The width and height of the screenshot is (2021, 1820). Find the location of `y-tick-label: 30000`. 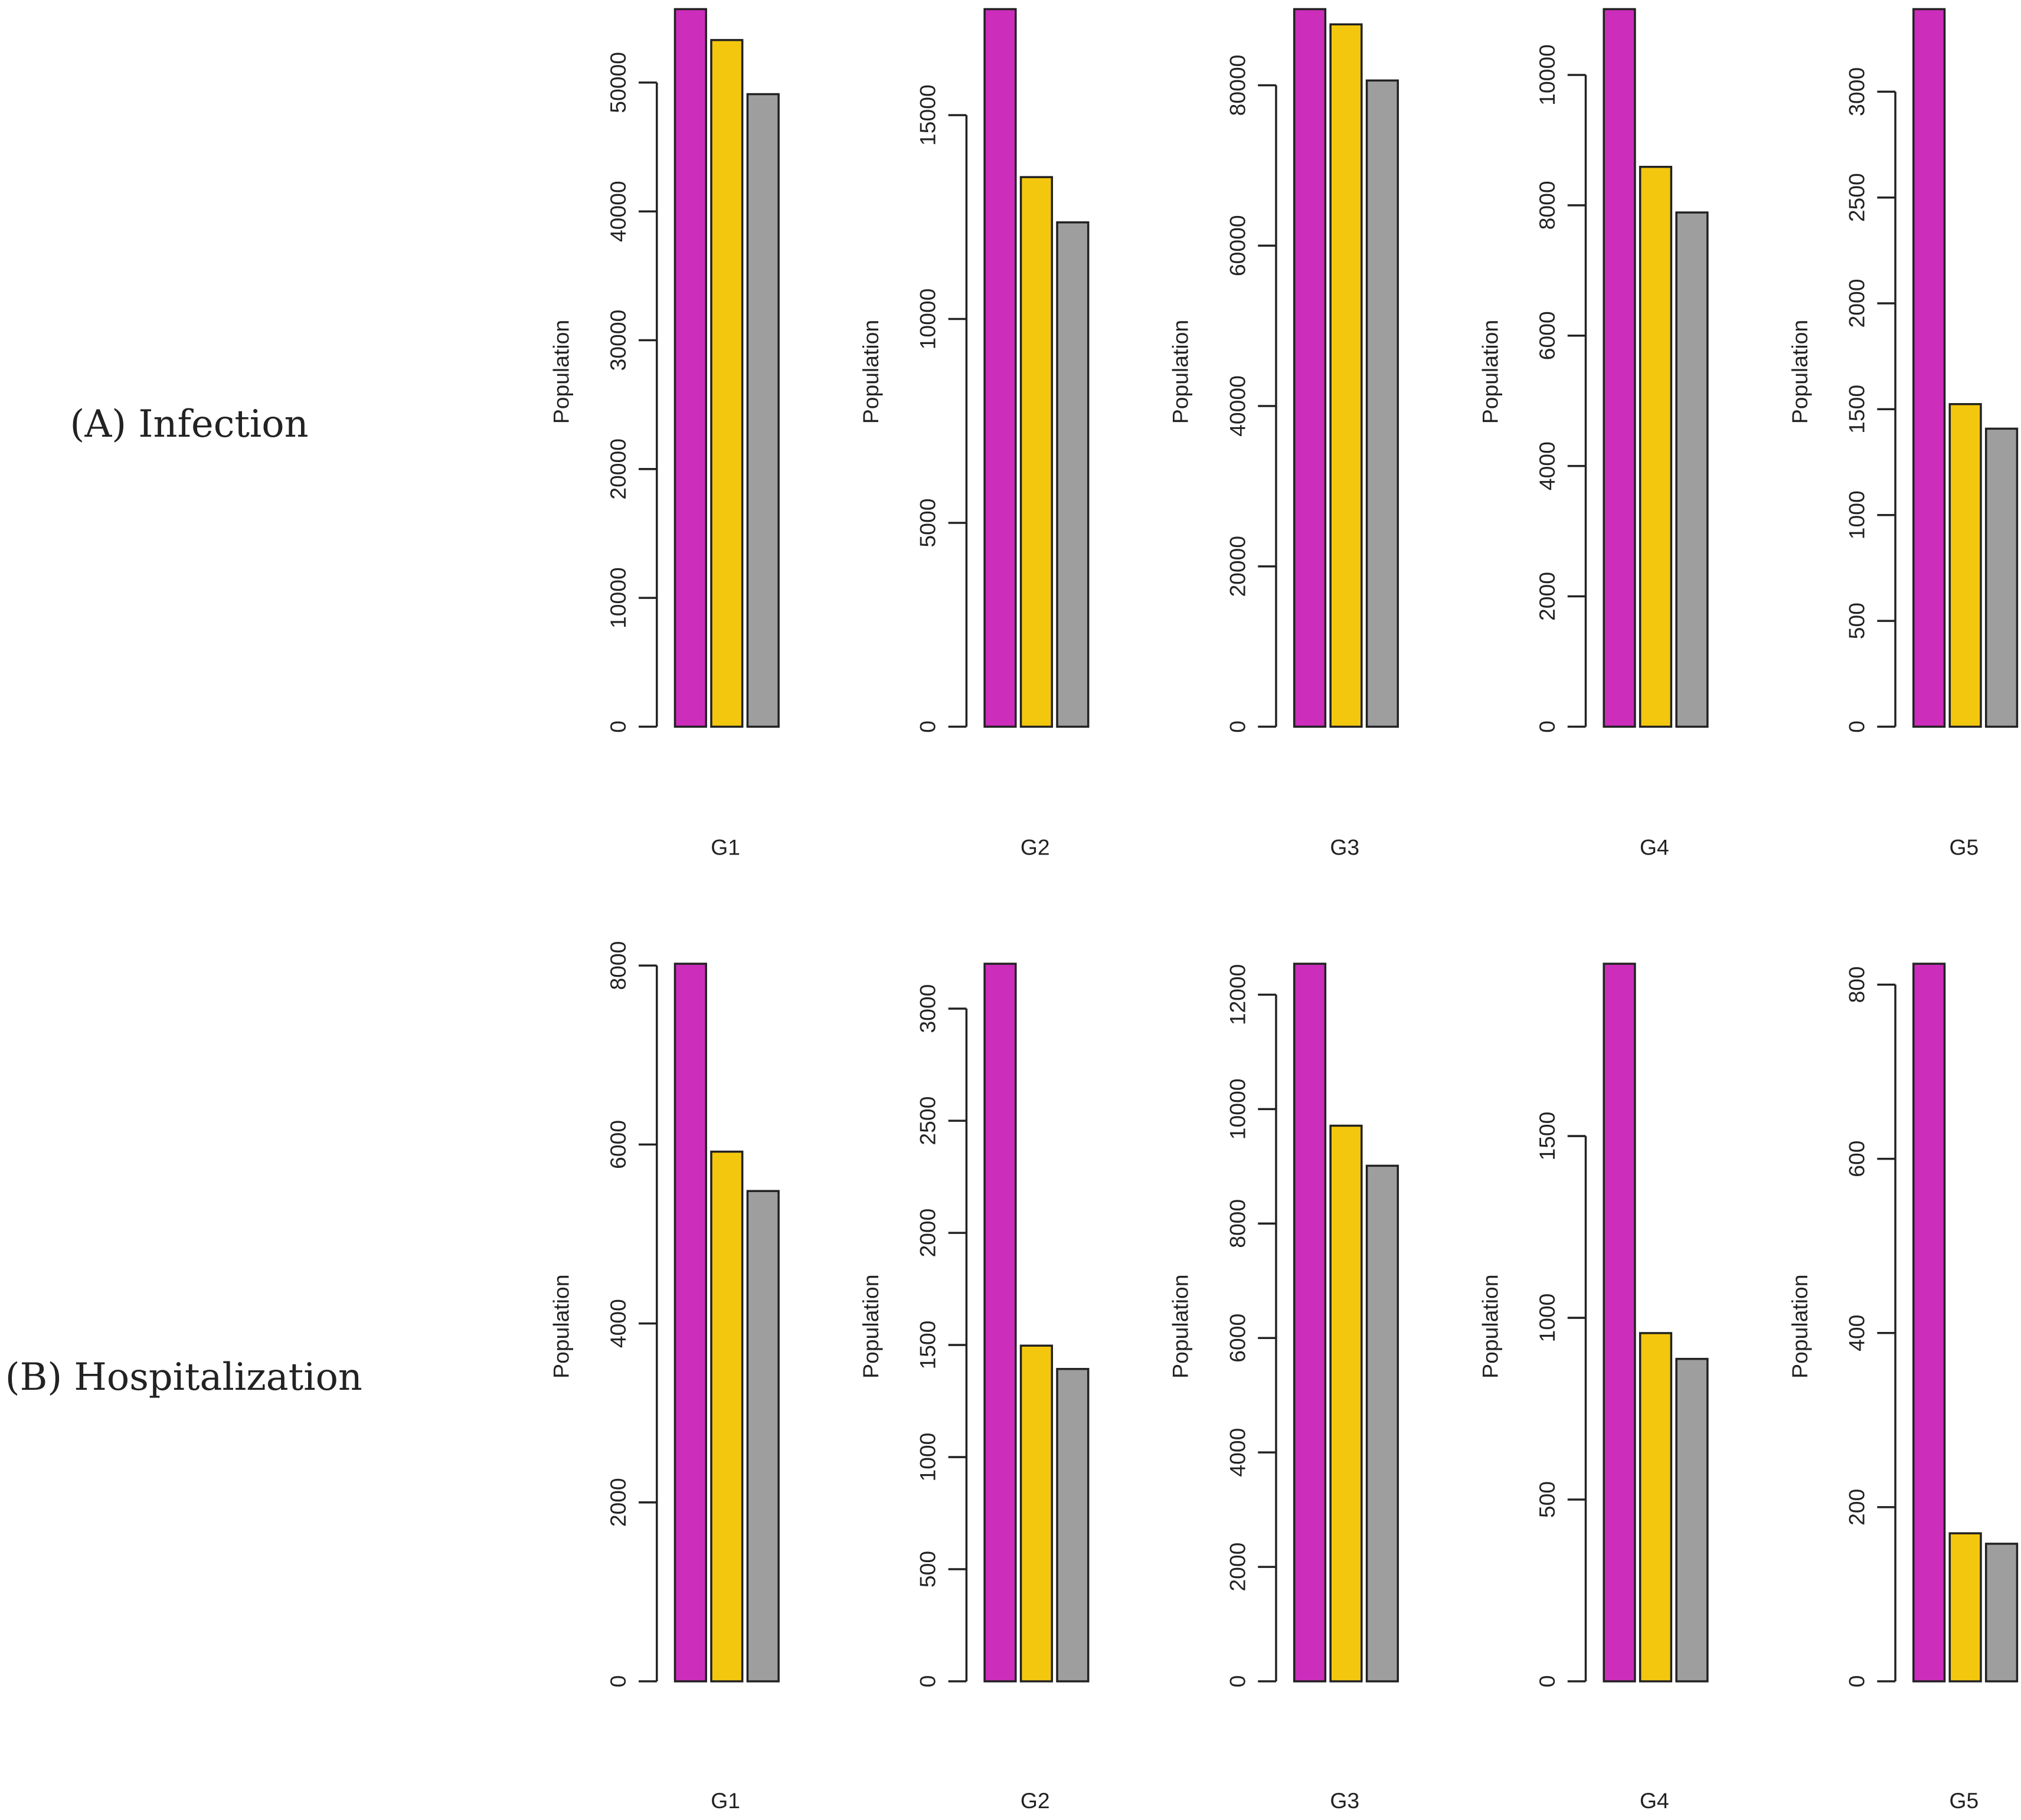

y-tick-label: 30000 is located at coordinates (618, 340).